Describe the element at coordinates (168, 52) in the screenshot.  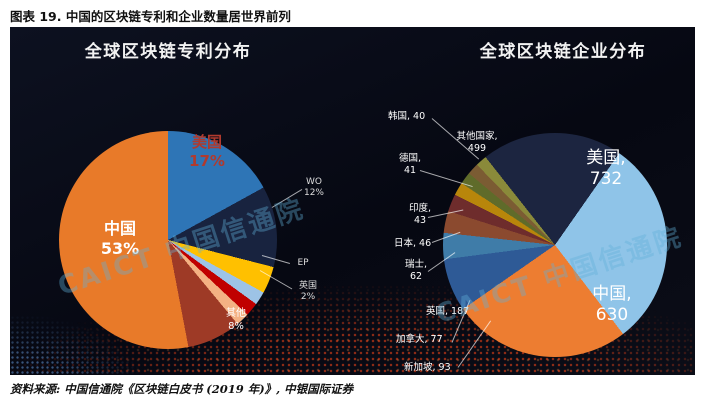
I see `patent-chart-title: 全球区块链专利分布` at that location.